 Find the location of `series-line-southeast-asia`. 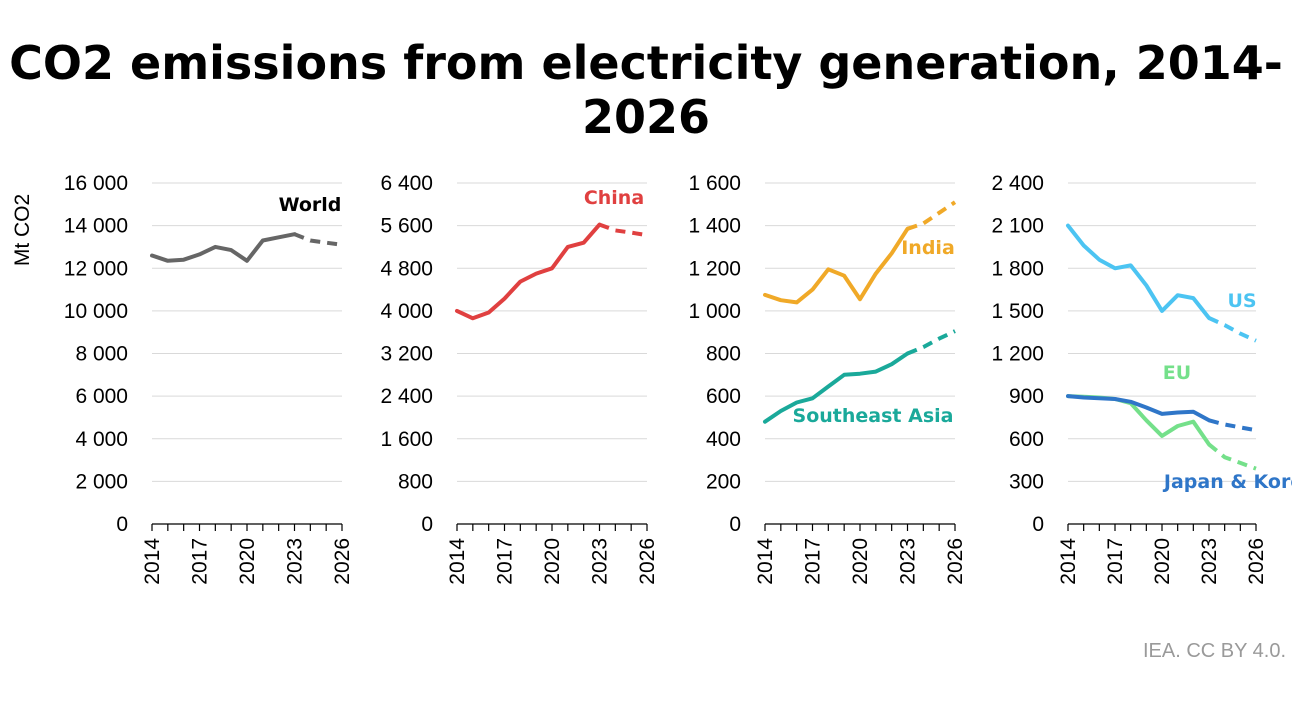

series-line-southeast-asia is located at coordinates (836, 387).